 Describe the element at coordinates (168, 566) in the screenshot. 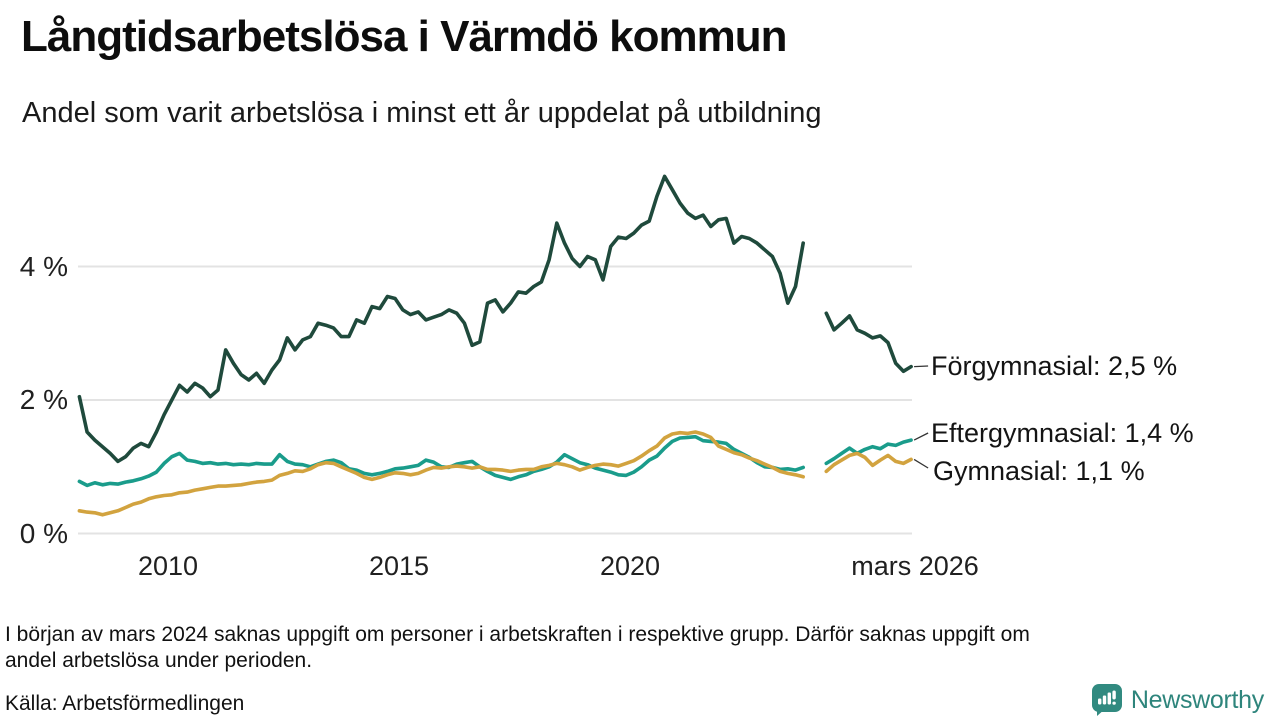

I see `x-axis-tick-2010: 2010` at that location.